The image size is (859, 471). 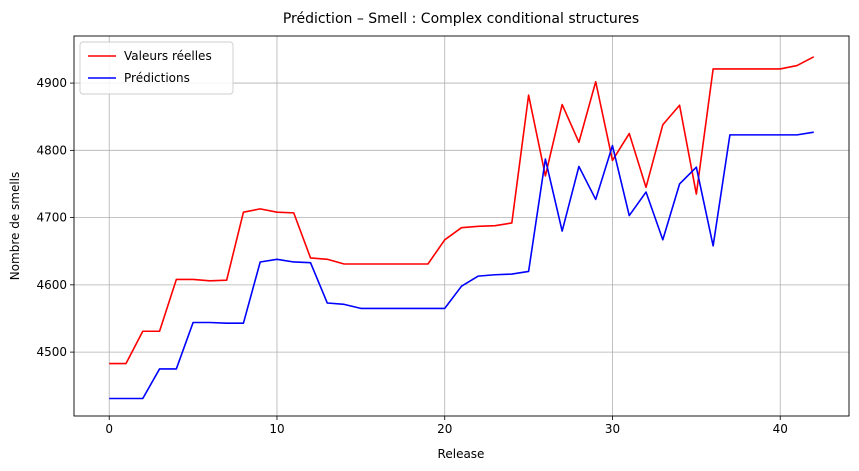 I want to click on legend-label: Prédictions, so click(x=157, y=78).